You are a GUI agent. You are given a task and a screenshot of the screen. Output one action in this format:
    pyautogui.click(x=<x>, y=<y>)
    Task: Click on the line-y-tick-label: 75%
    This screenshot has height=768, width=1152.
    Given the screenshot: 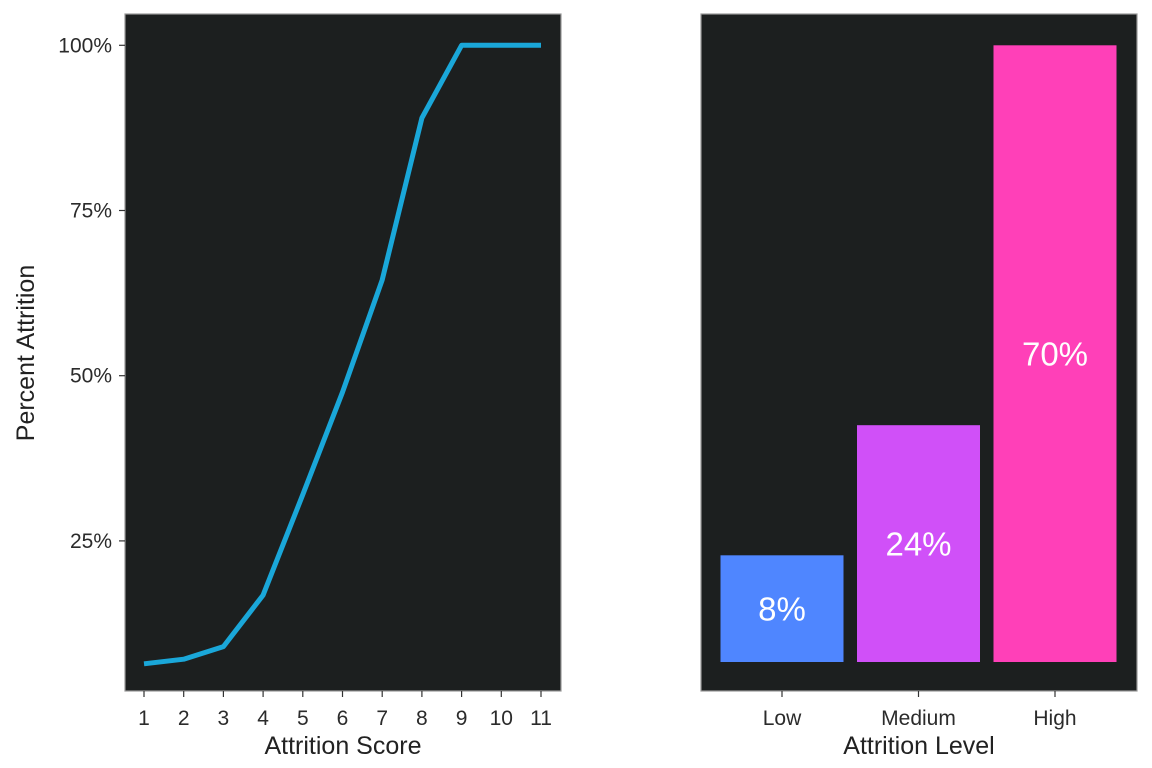 What is the action you would take?
    pyautogui.click(x=91, y=211)
    